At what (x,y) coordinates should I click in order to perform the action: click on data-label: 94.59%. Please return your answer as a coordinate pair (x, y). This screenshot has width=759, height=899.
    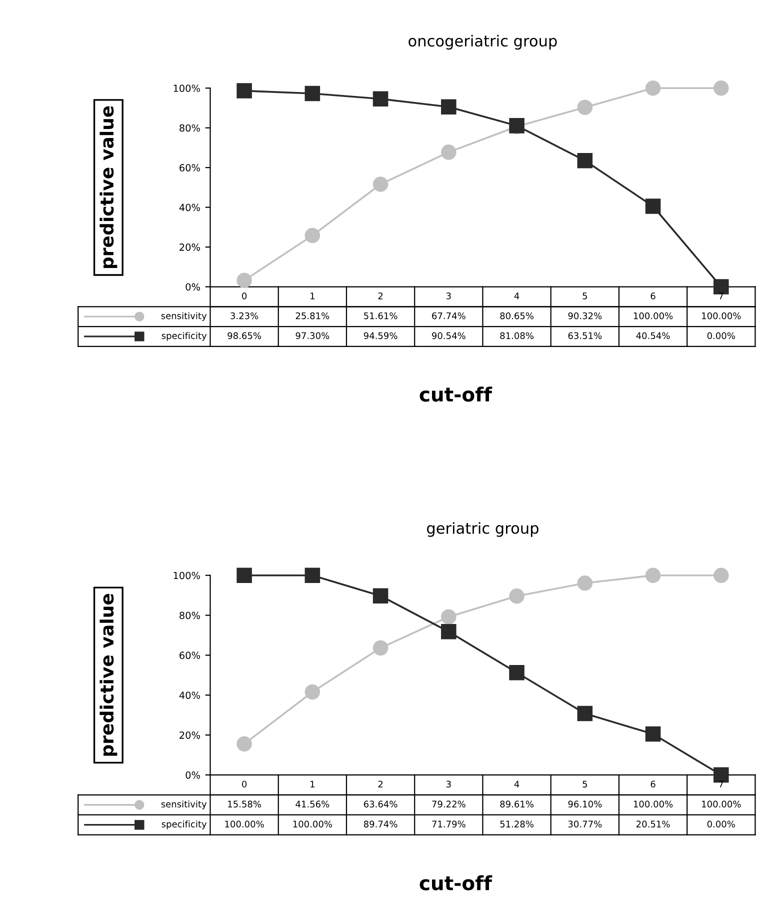
    Looking at the image, I should click on (381, 336).